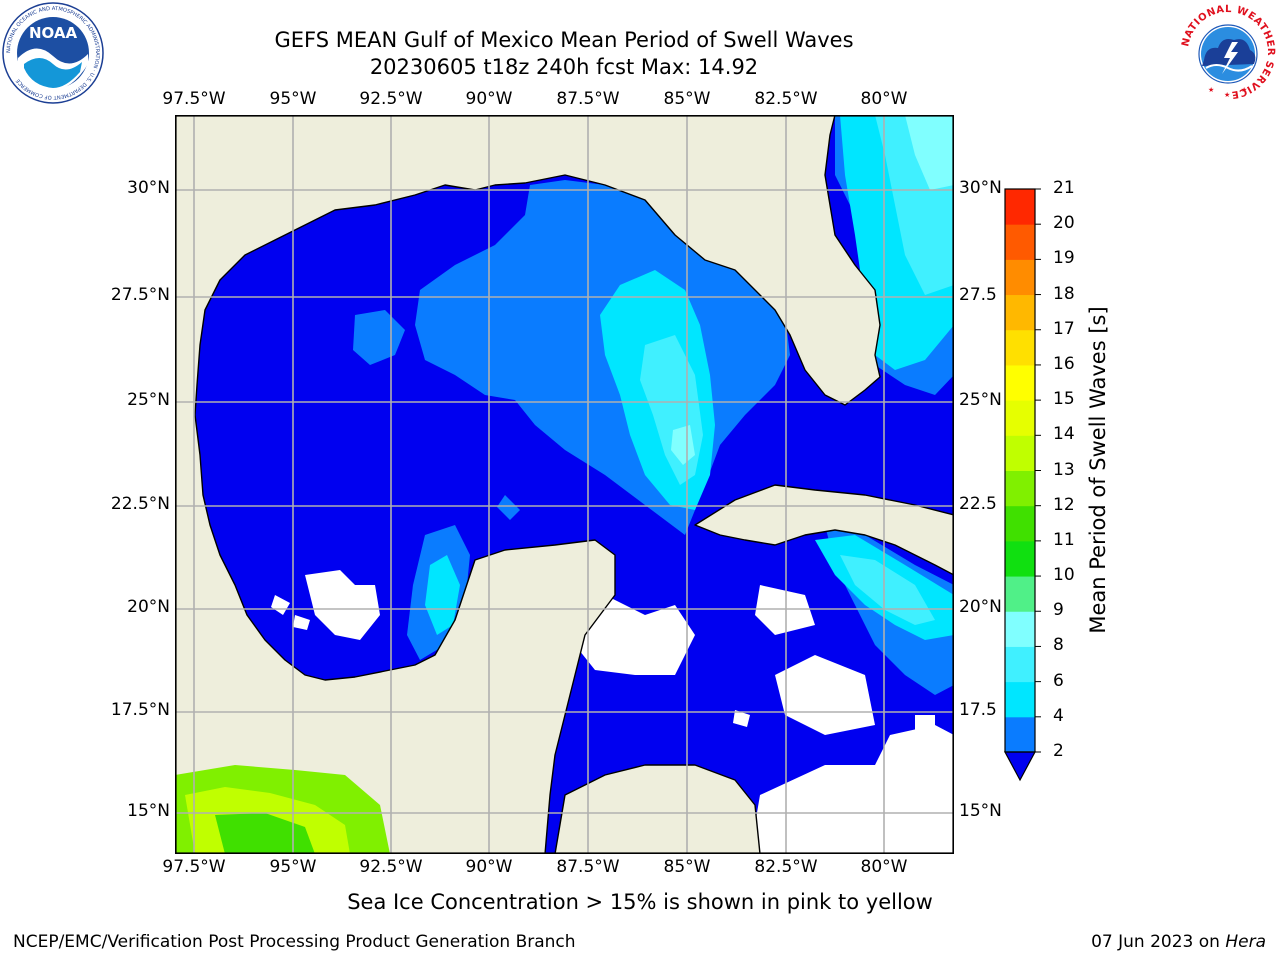  I want to click on chart-subtitle: 20230605 t18z 240h fcst Max: 14.92, so click(564, 67).